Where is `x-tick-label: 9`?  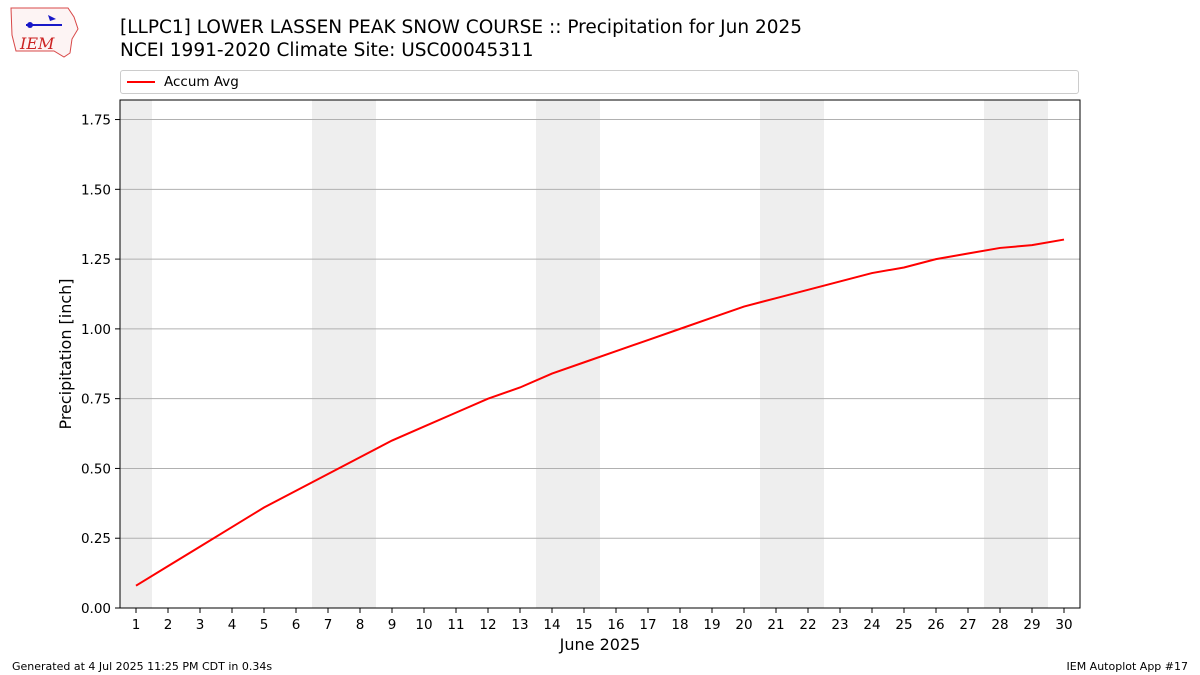
x-tick-label: 9 is located at coordinates (392, 625).